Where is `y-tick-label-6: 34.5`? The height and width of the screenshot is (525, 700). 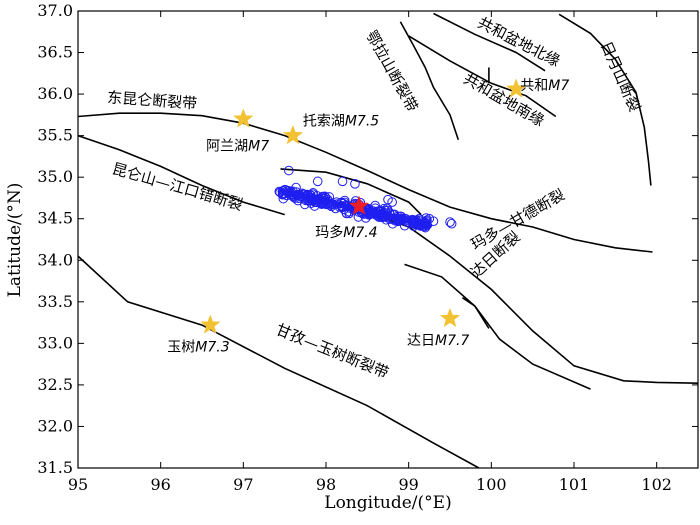
y-tick-label-6: 34.5 is located at coordinates (55, 218).